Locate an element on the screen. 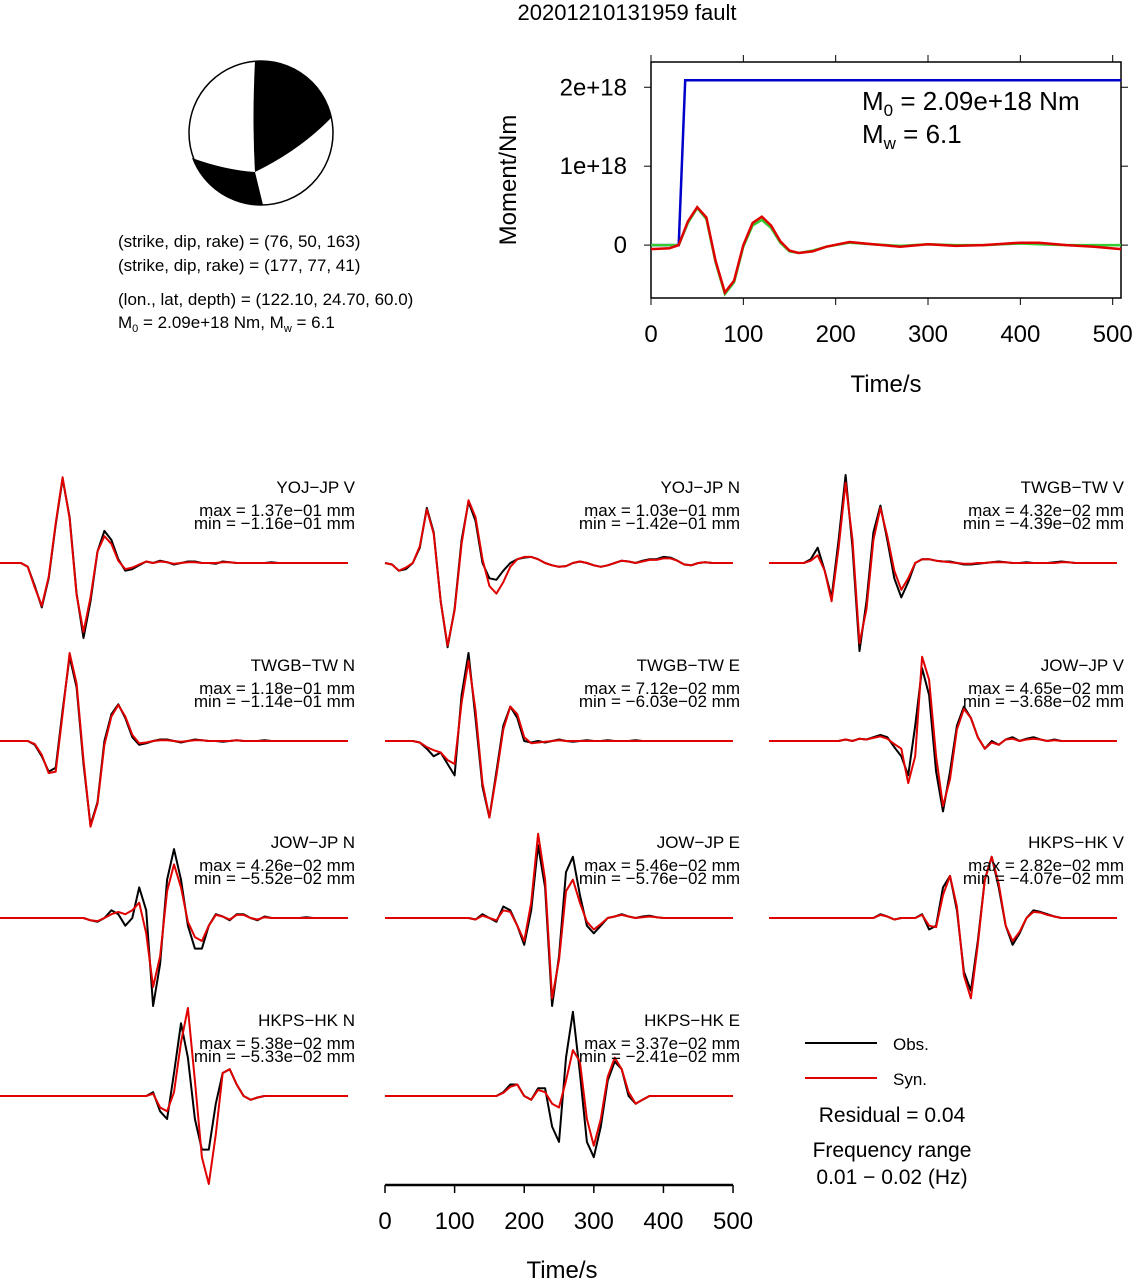 The height and width of the screenshot is (1281, 1137). station-label: HKPS−HK V is located at coordinates (1076, 842).